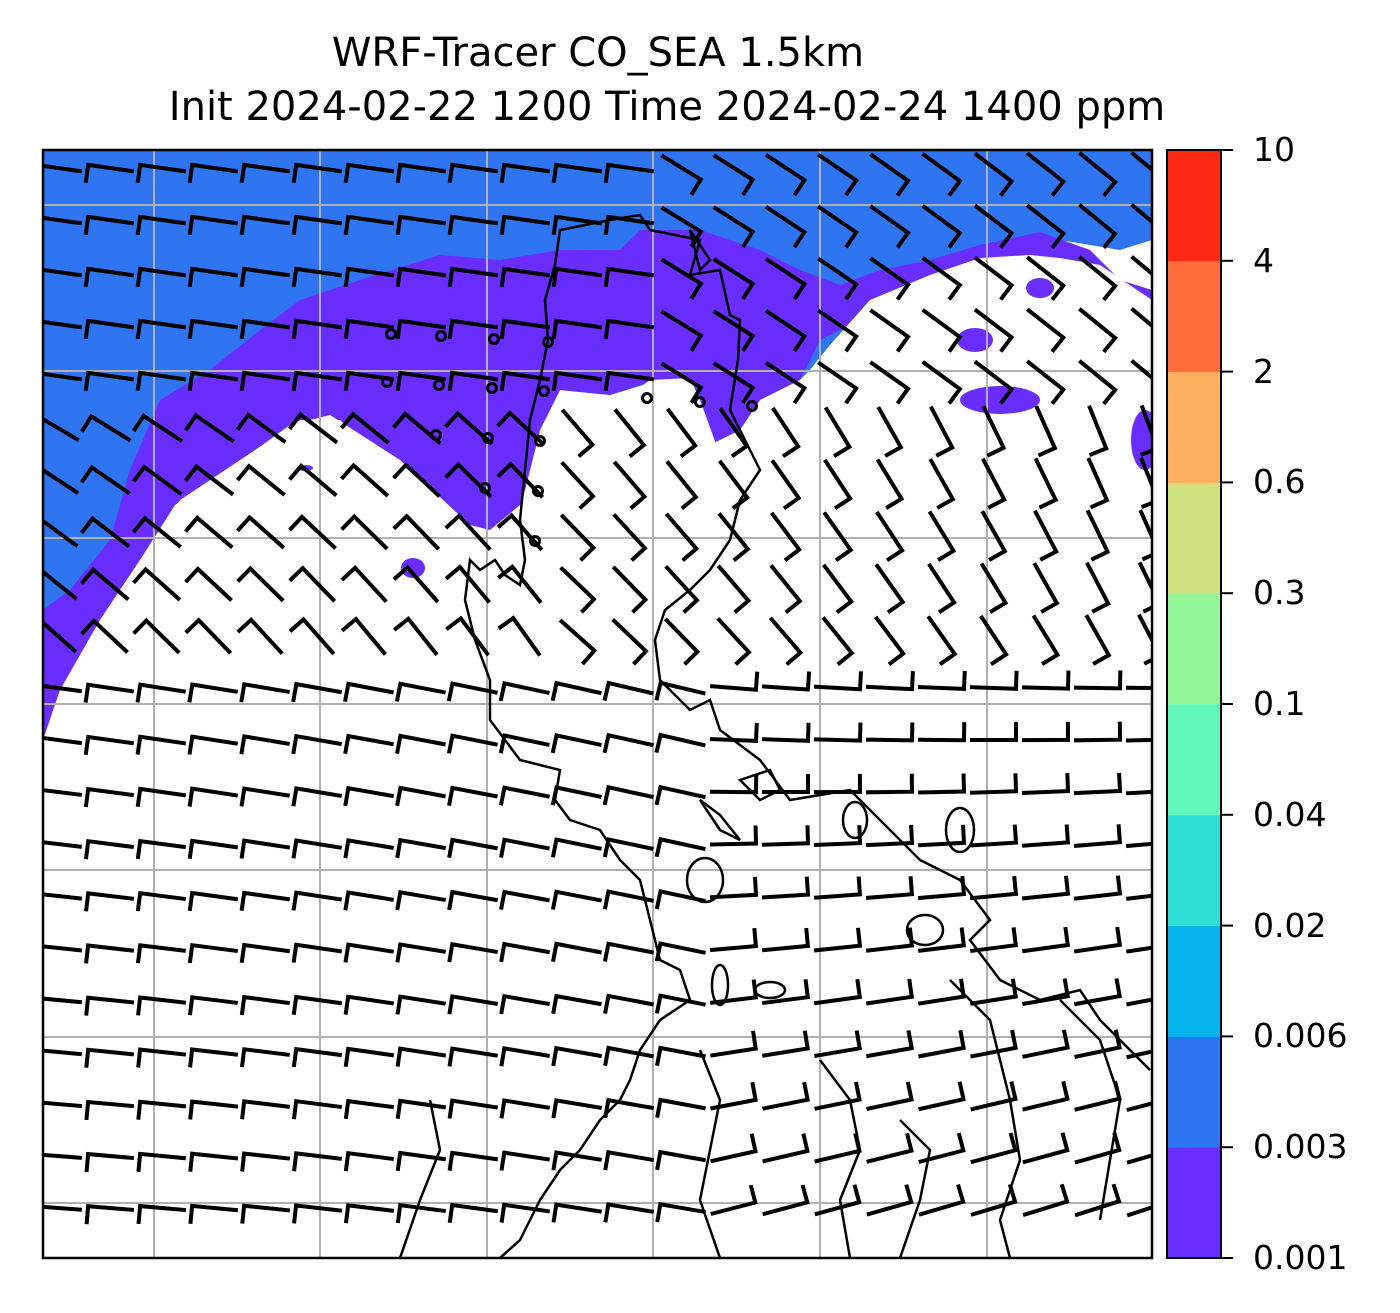 The image size is (1400, 1313). What do you see at coordinates (413, 568) in the screenshot?
I see `tracer-blob` at bounding box center [413, 568].